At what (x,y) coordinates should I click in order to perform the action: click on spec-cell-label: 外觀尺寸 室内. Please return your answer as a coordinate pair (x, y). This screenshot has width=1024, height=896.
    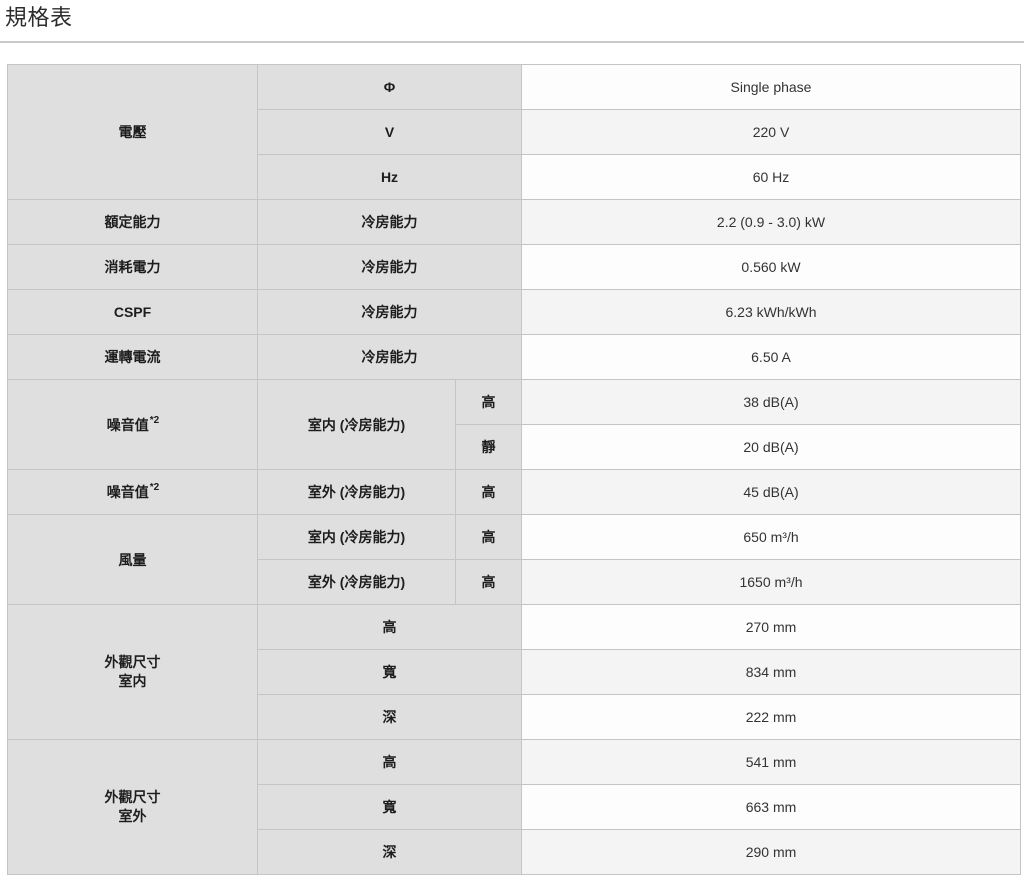
    Looking at the image, I should click on (132, 672).